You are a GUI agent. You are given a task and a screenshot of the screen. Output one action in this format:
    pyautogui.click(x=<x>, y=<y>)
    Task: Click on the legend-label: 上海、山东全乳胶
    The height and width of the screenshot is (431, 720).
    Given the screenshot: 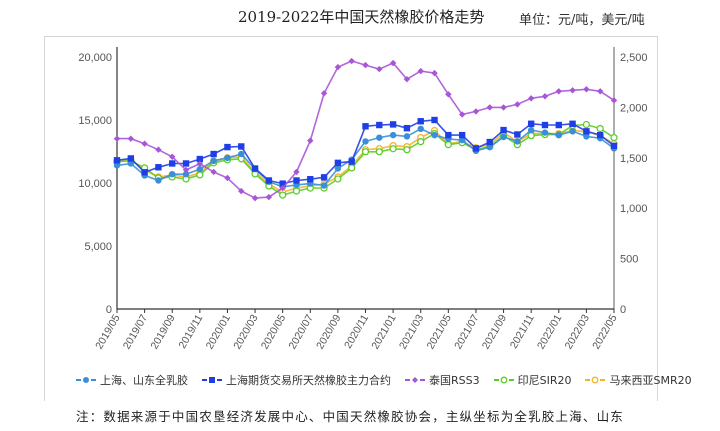 What is the action you would take?
    pyautogui.click(x=144, y=380)
    